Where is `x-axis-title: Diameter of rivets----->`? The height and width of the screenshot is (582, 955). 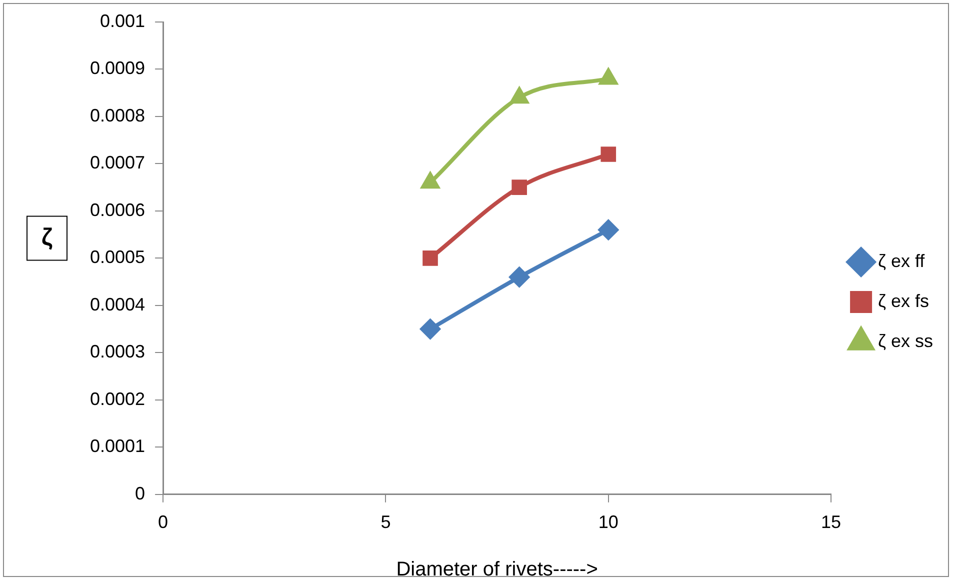
x-axis-title: Diameter of rivets-----> is located at coordinates (497, 569).